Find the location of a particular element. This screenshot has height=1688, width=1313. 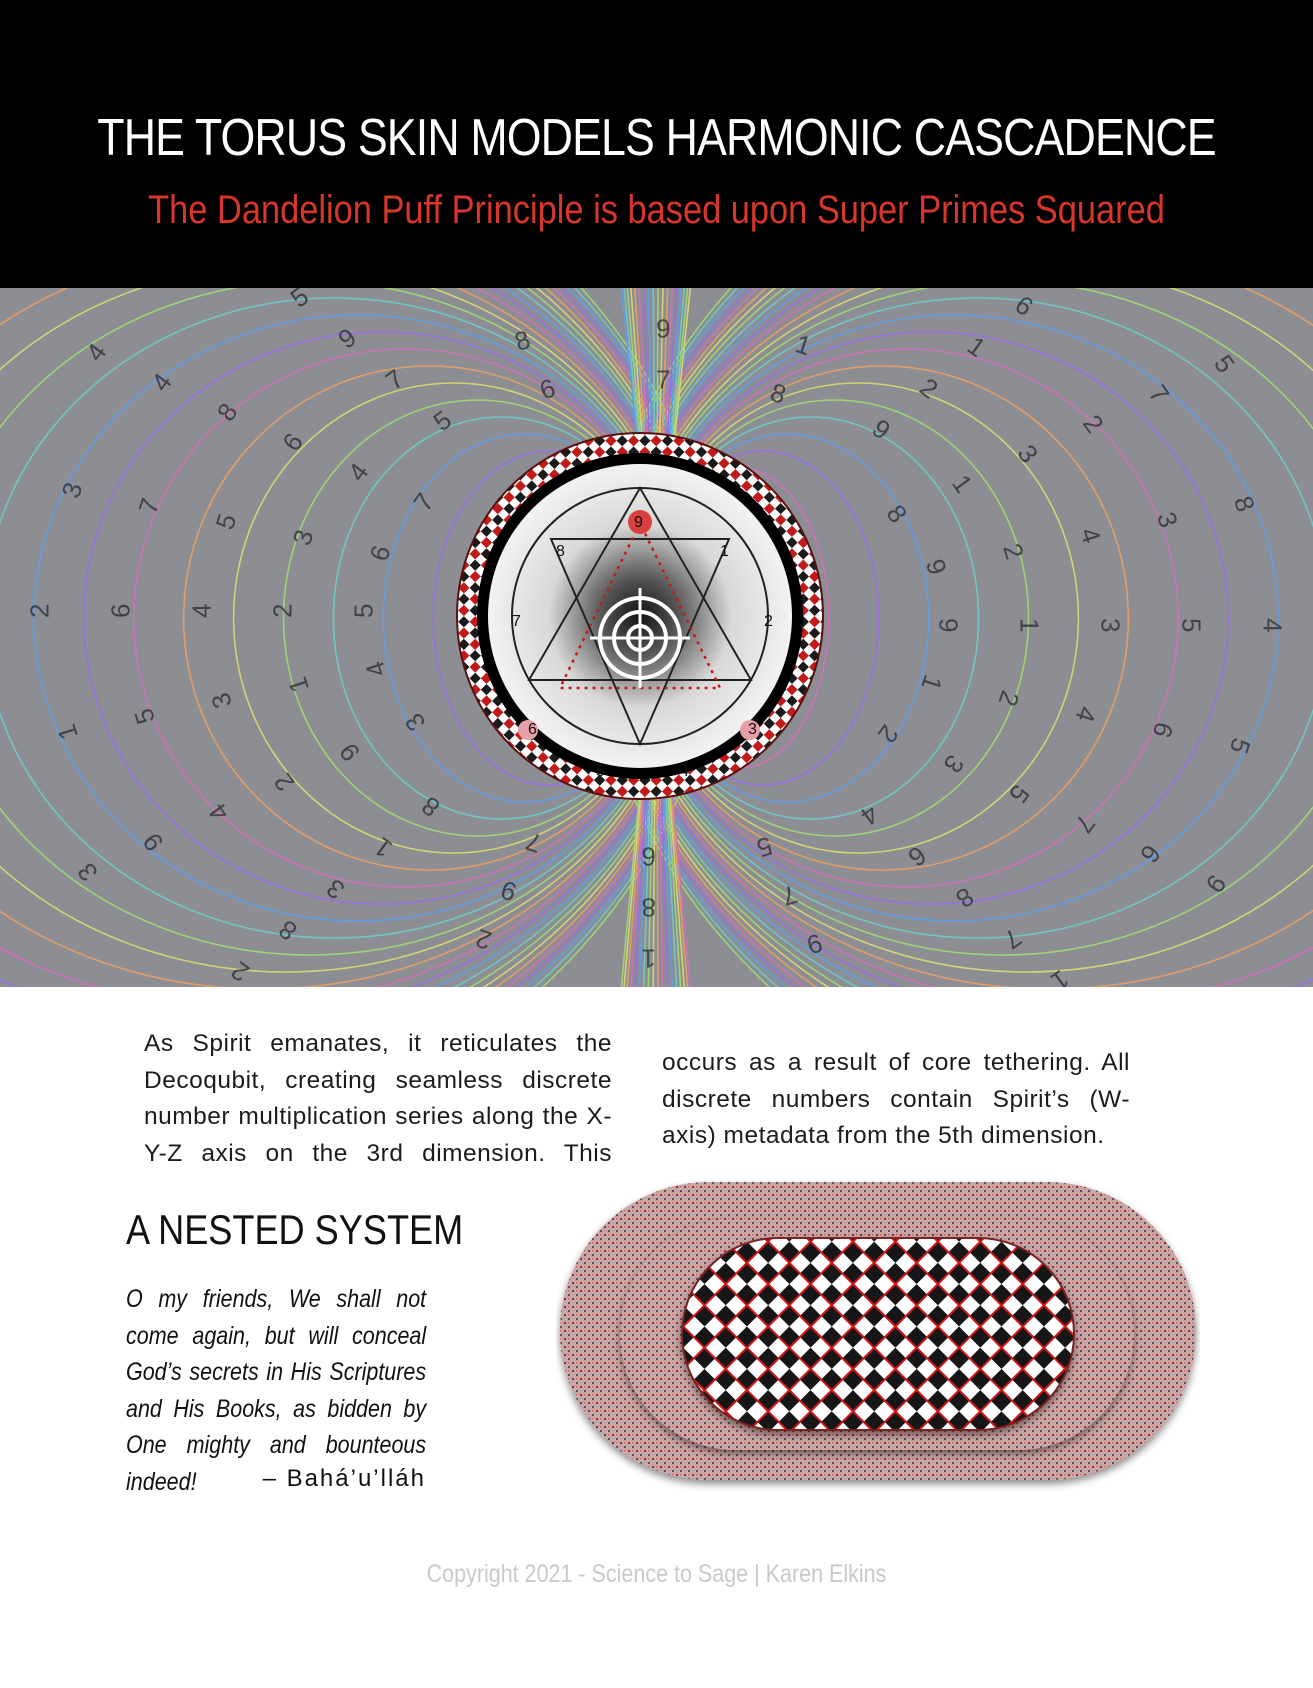

section-heading: A NESTED SYSTEM is located at coordinates (295, 1229).